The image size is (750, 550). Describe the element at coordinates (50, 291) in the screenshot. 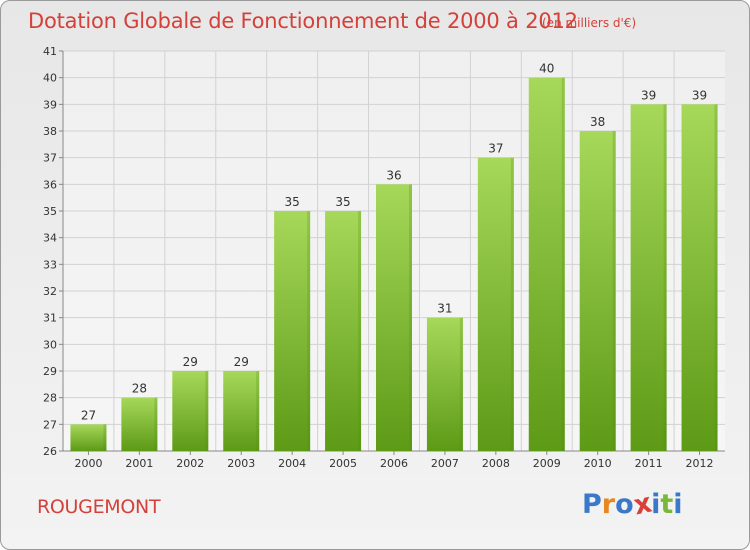

I see `y-tick-label: 32` at that location.